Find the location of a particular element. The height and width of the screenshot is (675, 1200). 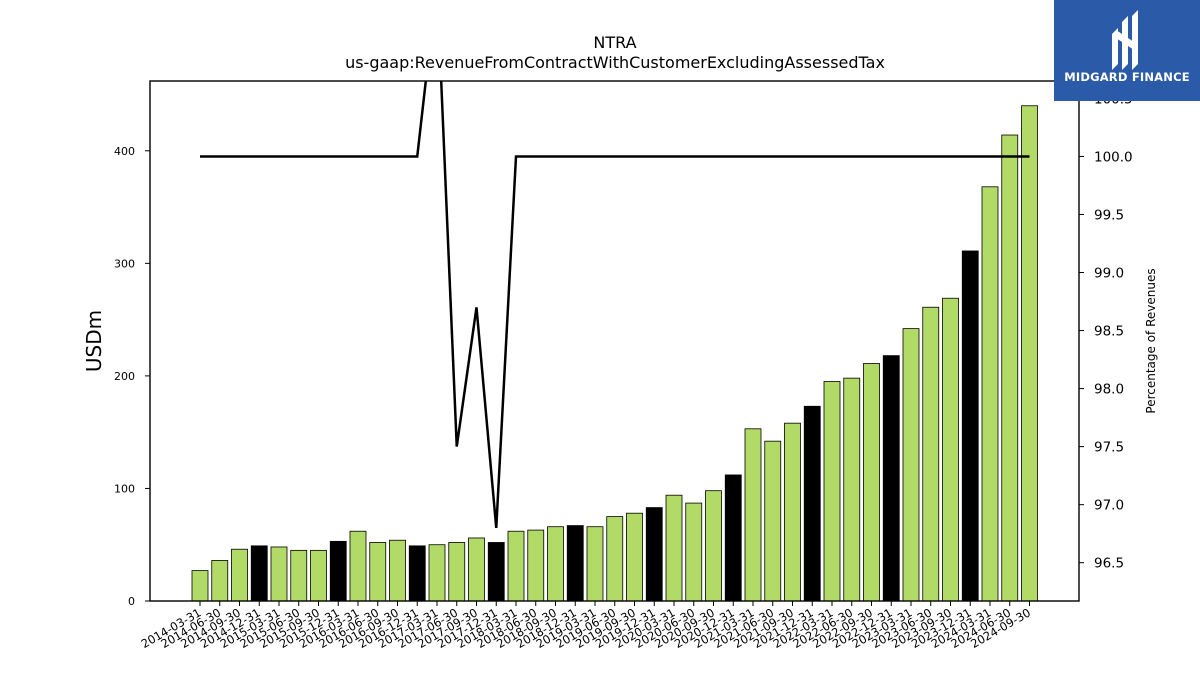

y2-tick-label: 97.5 is located at coordinates (1109, 448).